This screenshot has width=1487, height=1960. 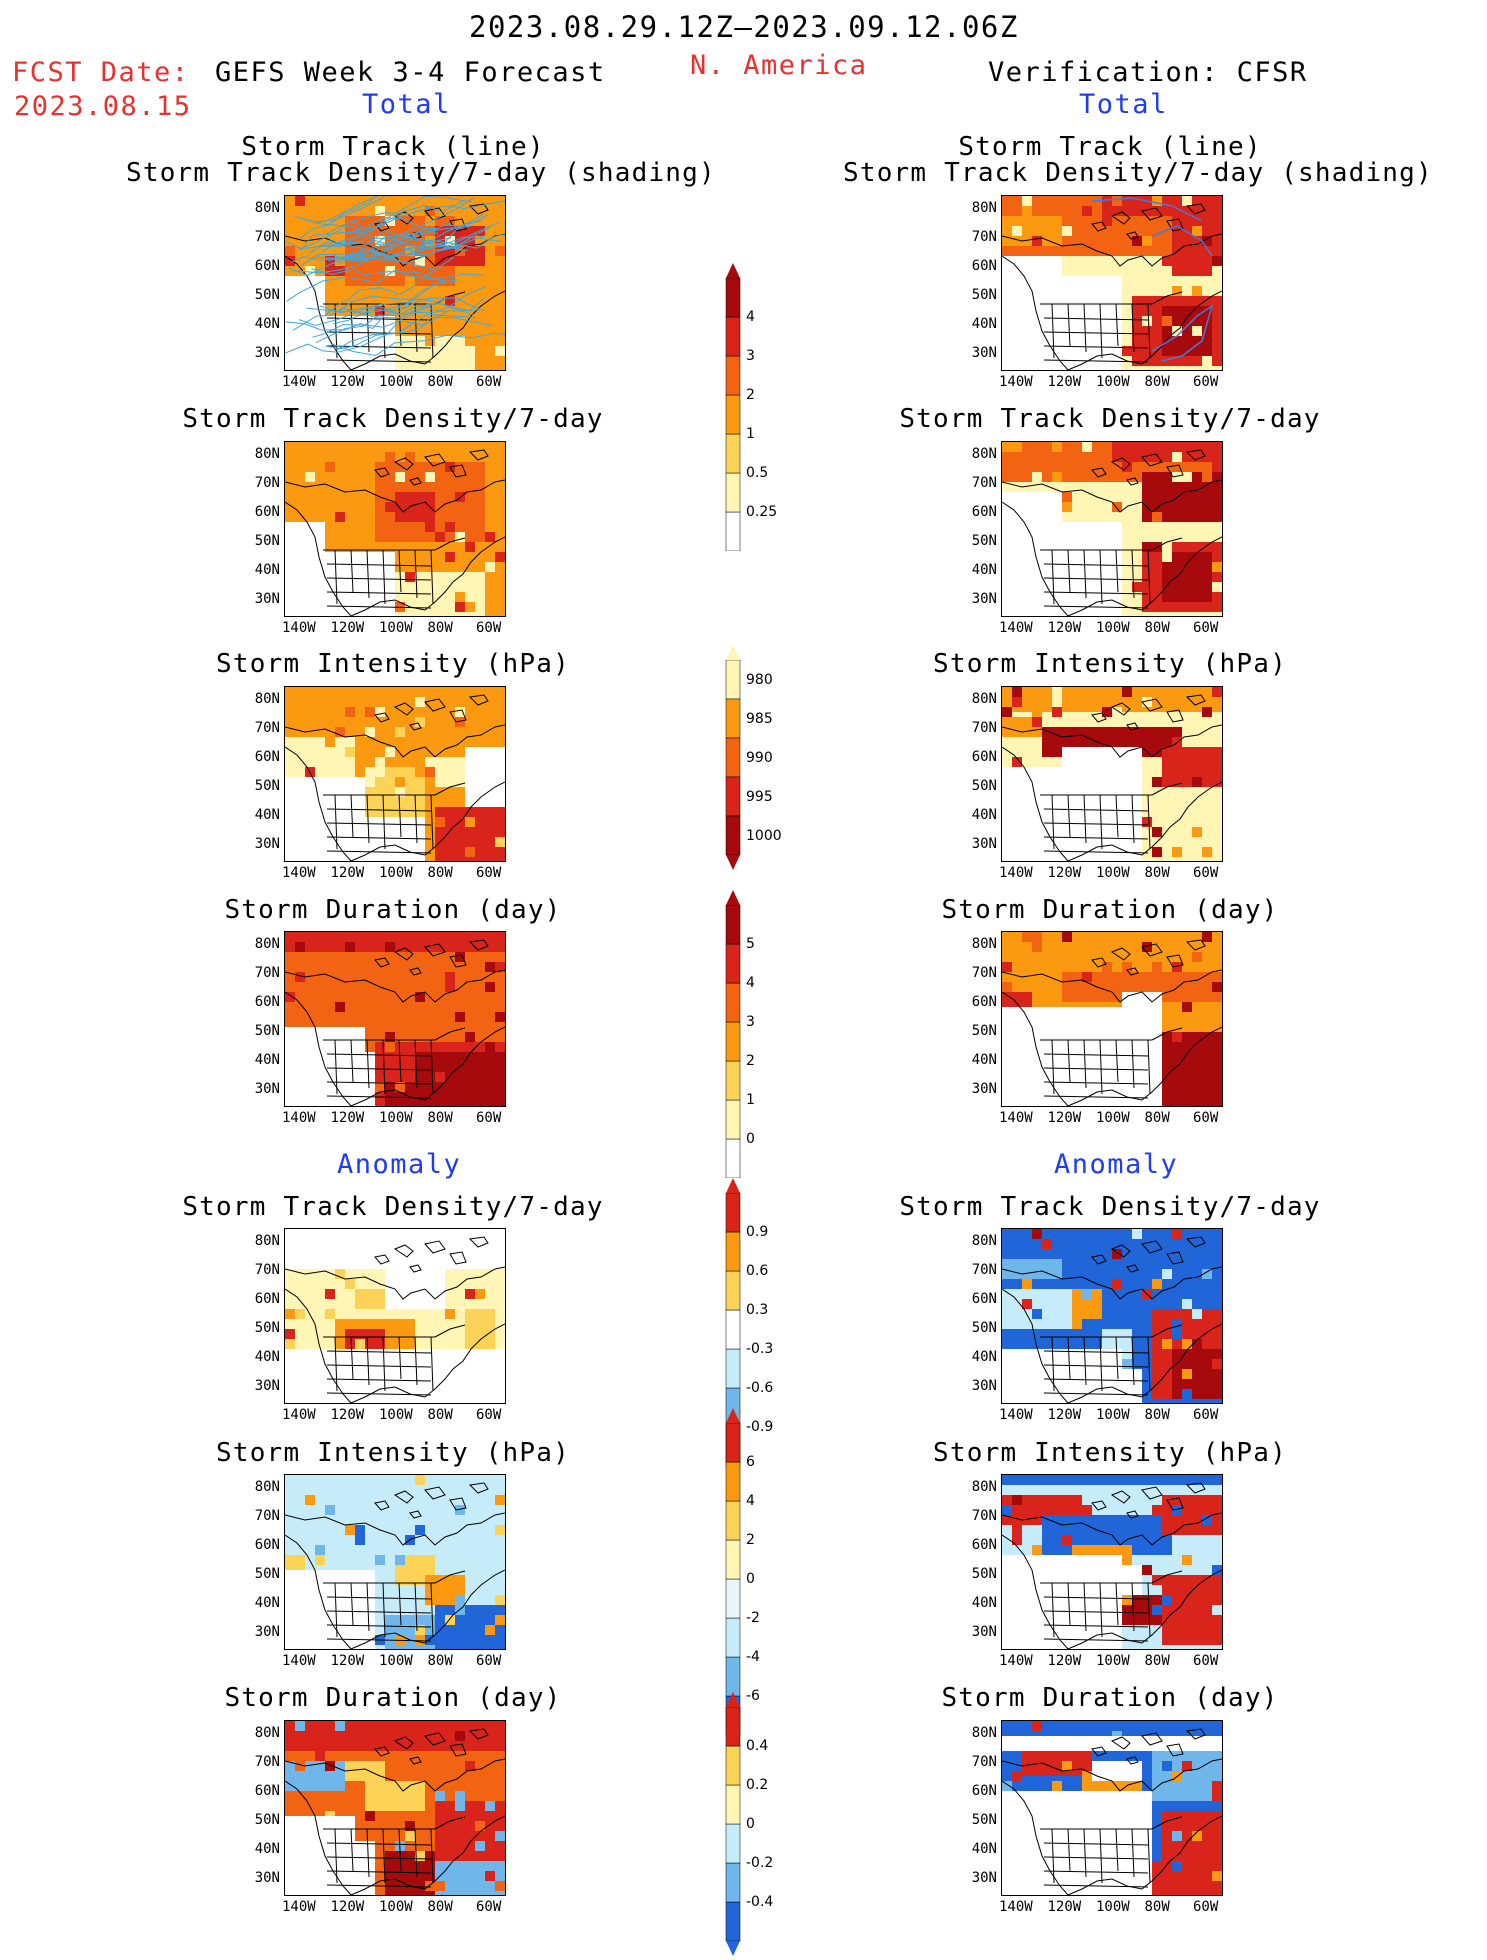 I want to click on colorbar-tick-label: 0, so click(x=750, y=1139).